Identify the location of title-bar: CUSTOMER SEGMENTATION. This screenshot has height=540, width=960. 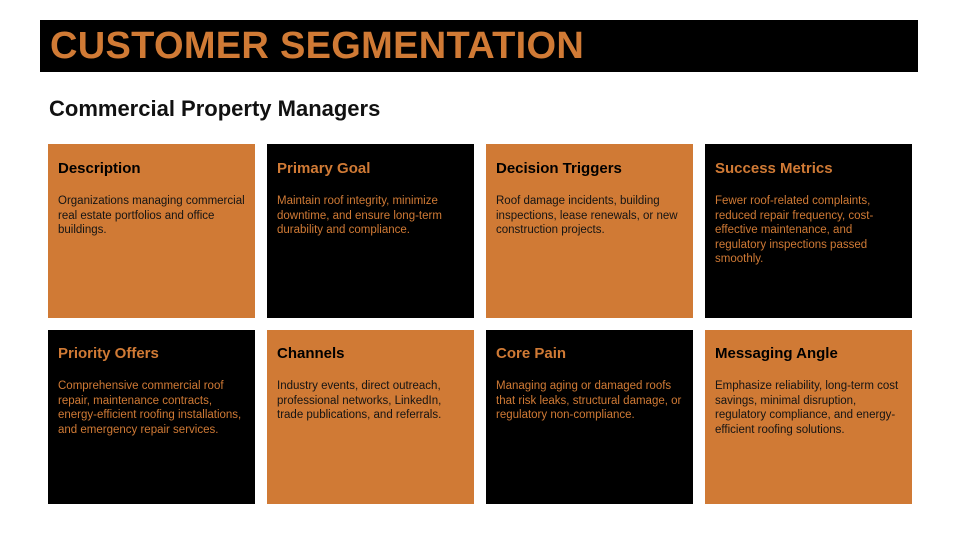
(479, 46).